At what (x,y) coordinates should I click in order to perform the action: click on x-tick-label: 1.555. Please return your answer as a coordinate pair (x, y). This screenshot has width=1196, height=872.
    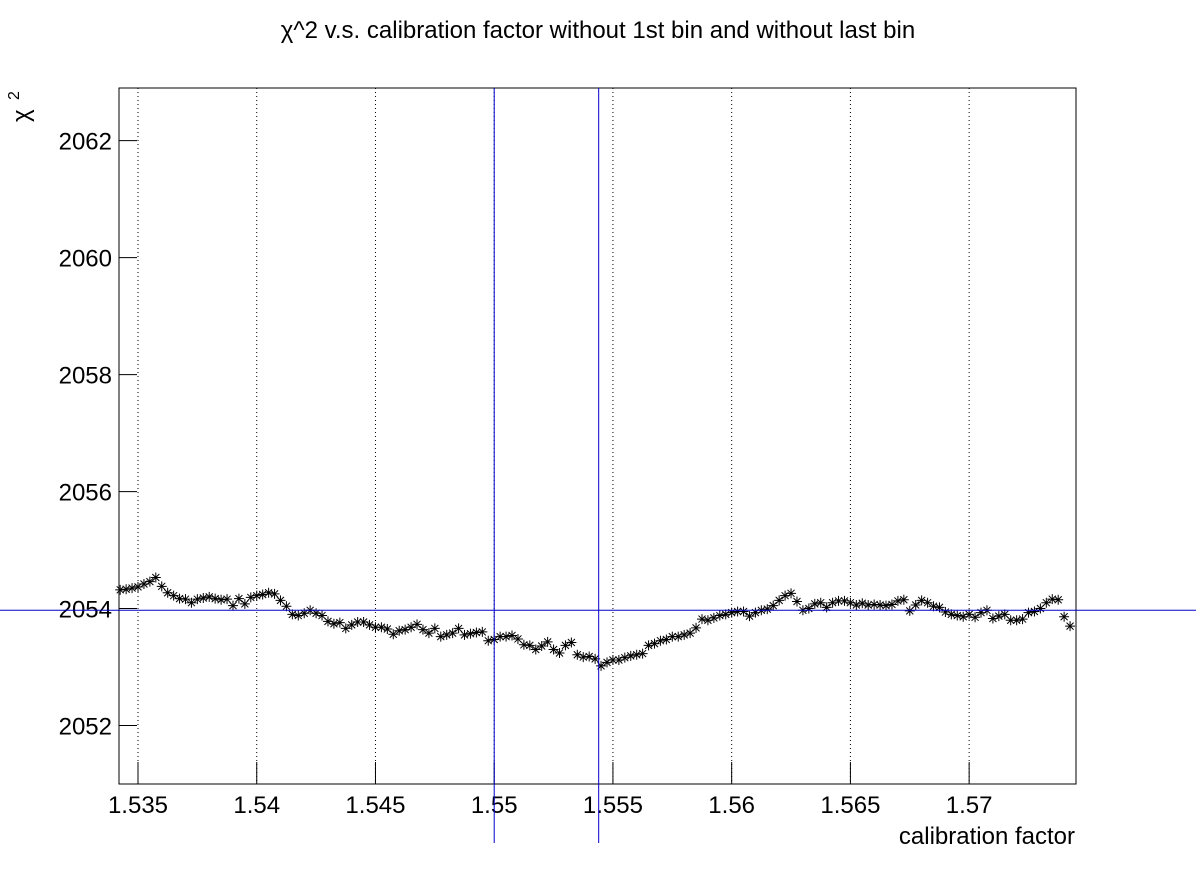
    Looking at the image, I should click on (613, 805).